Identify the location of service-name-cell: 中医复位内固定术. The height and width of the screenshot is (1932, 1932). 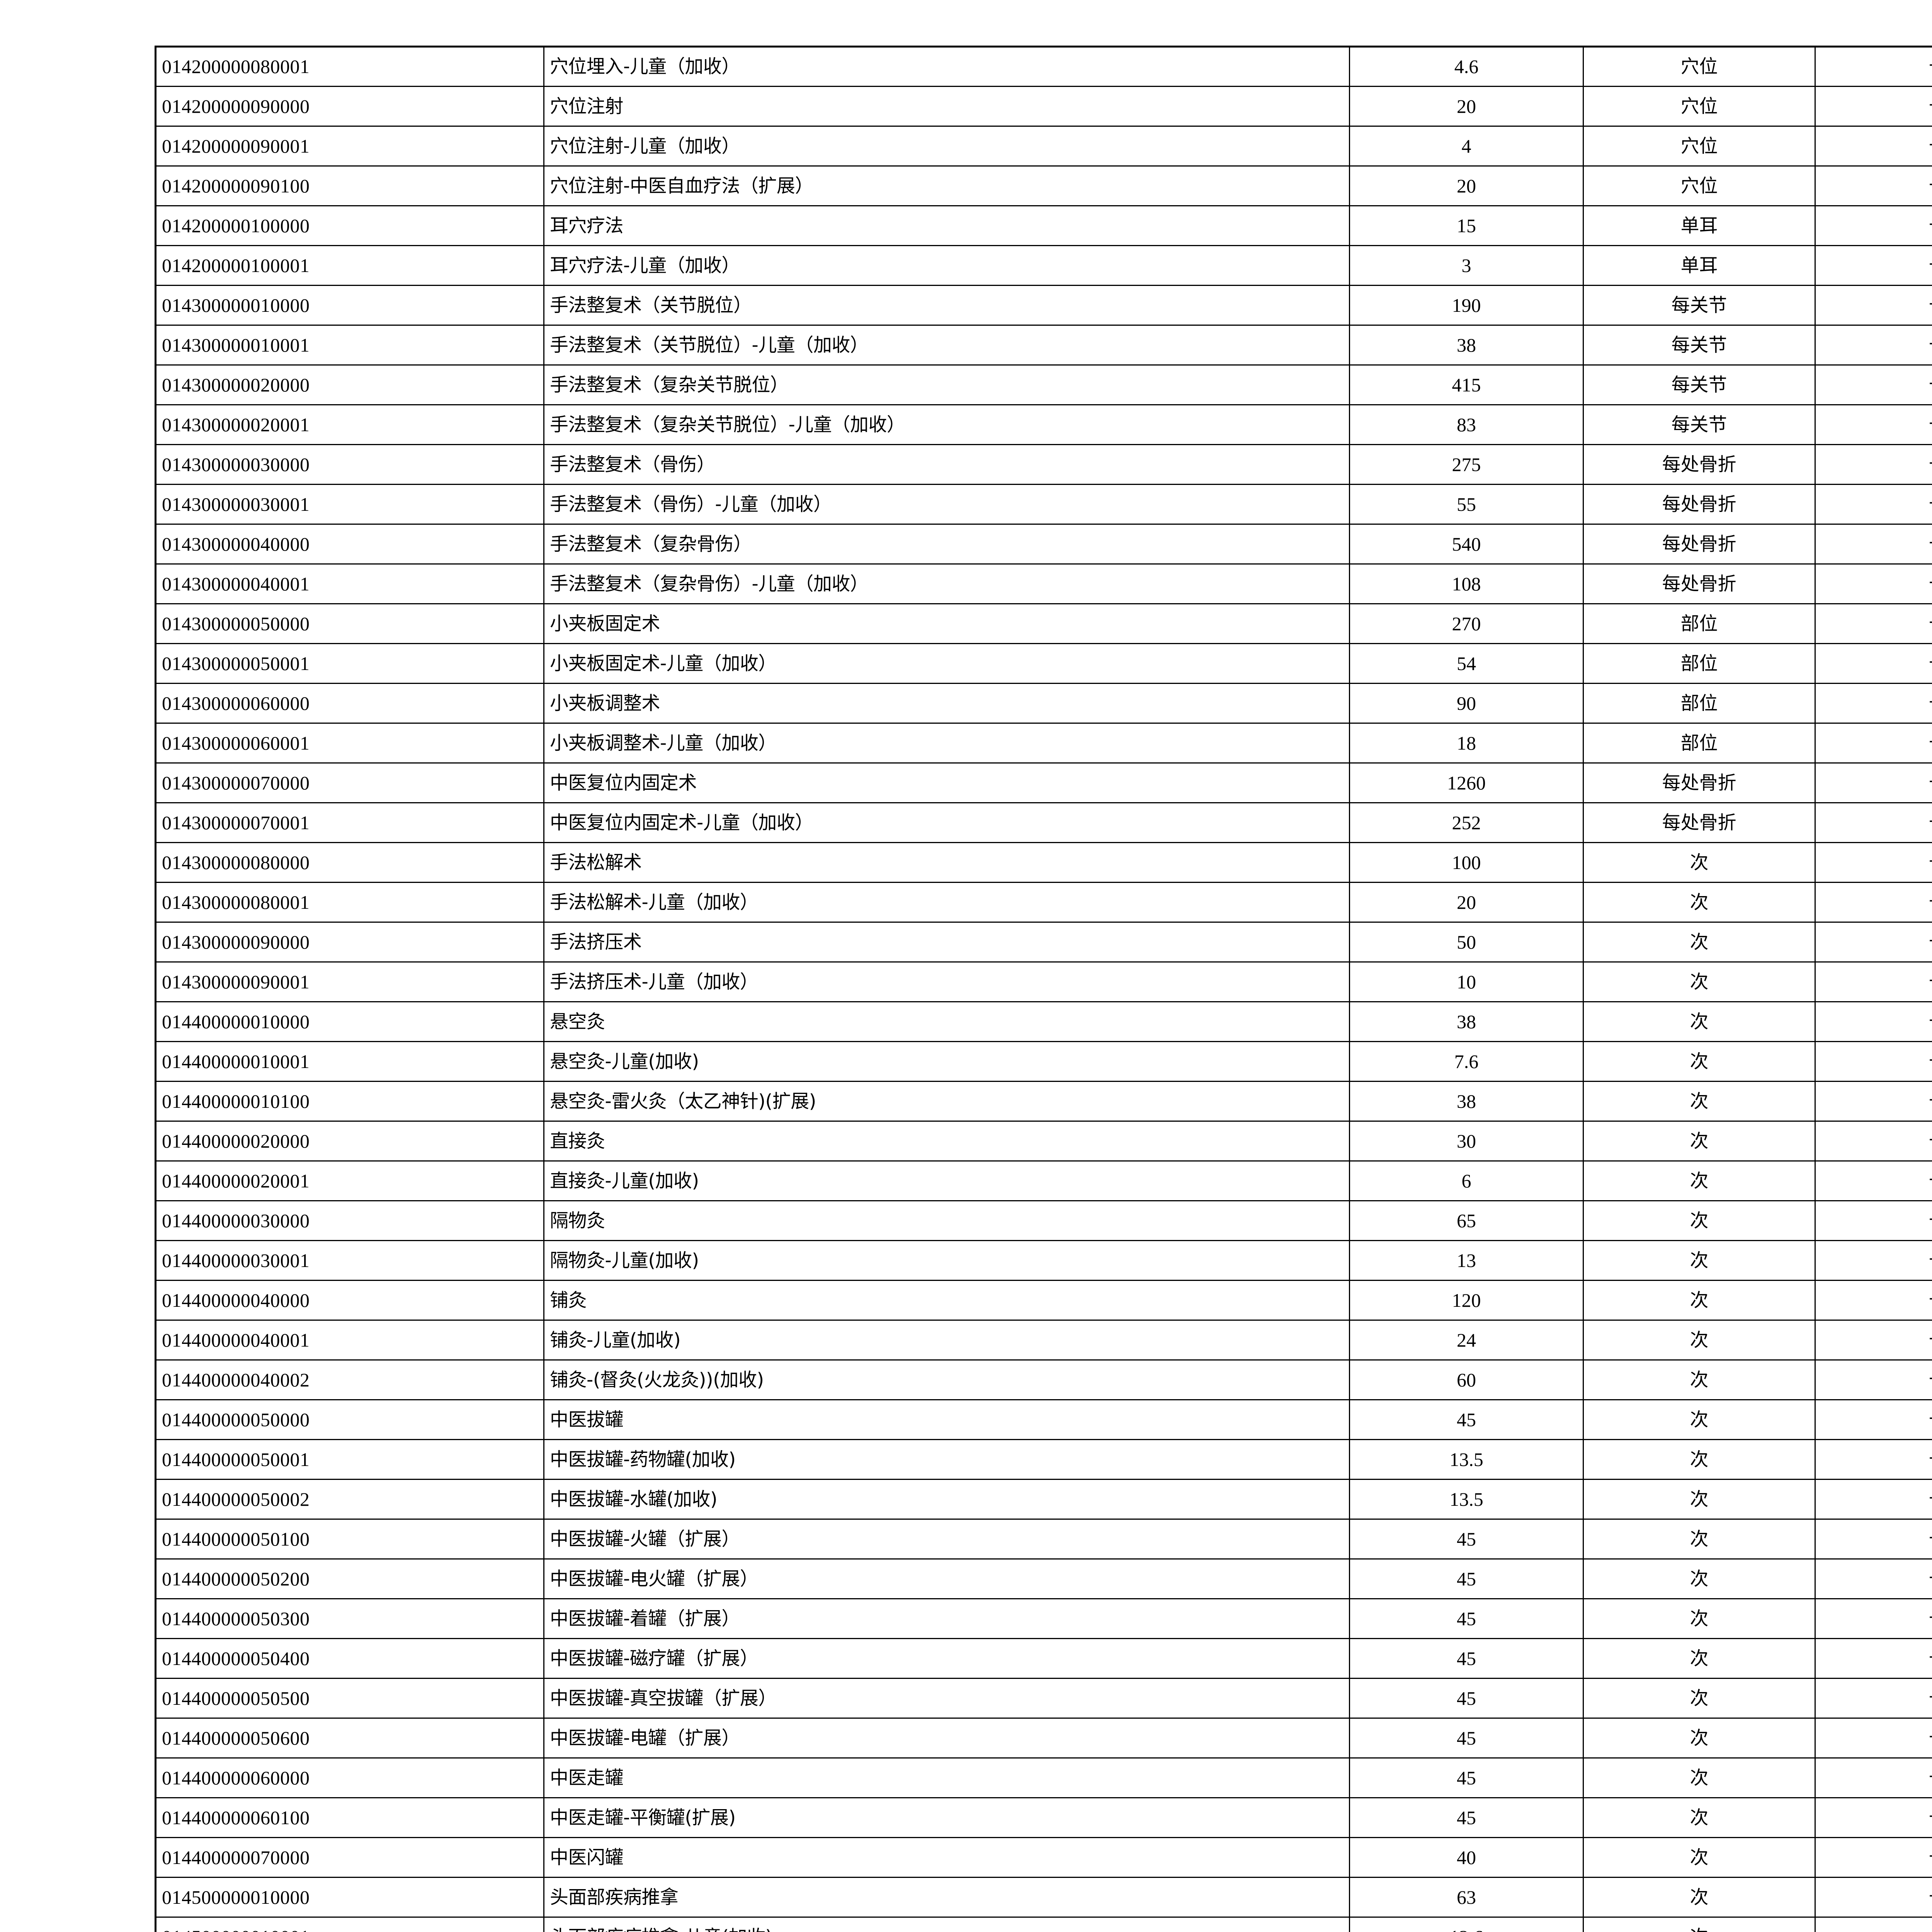
(947, 783).